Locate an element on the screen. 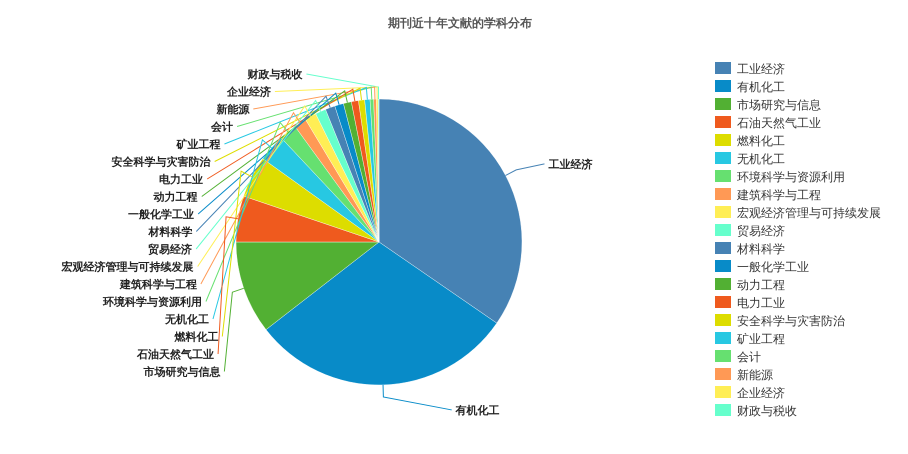 The width and height of the screenshot is (908, 454). legend-label: 一般化学工业 is located at coordinates (773, 267).